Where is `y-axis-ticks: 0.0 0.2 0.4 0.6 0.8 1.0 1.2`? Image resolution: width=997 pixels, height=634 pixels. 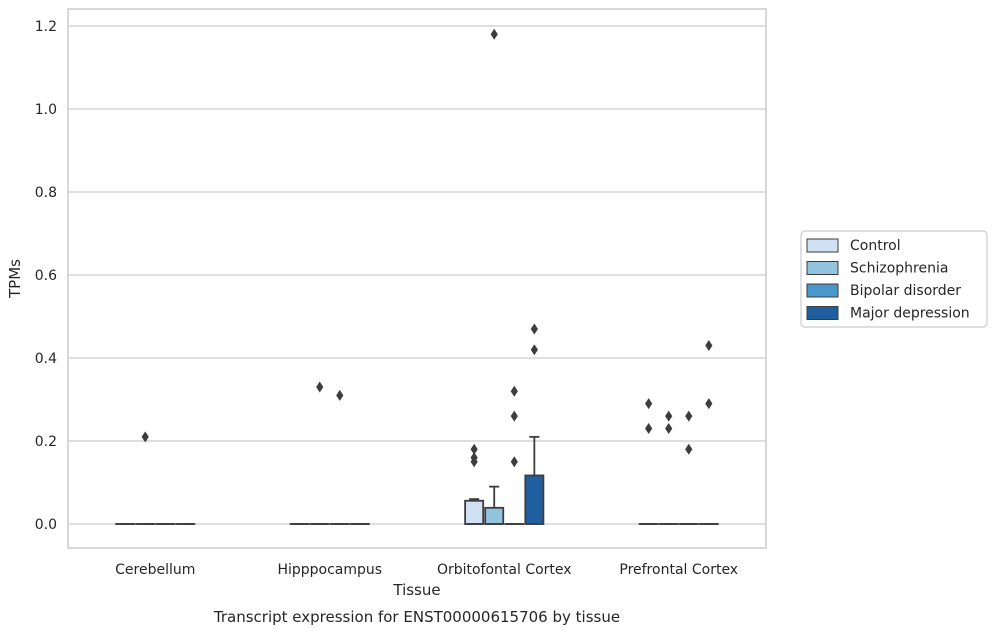
y-axis-ticks: 0.0 0.2 0.4 0.6 0.8 1.0 1.2 is located at coordinates (46, 276).